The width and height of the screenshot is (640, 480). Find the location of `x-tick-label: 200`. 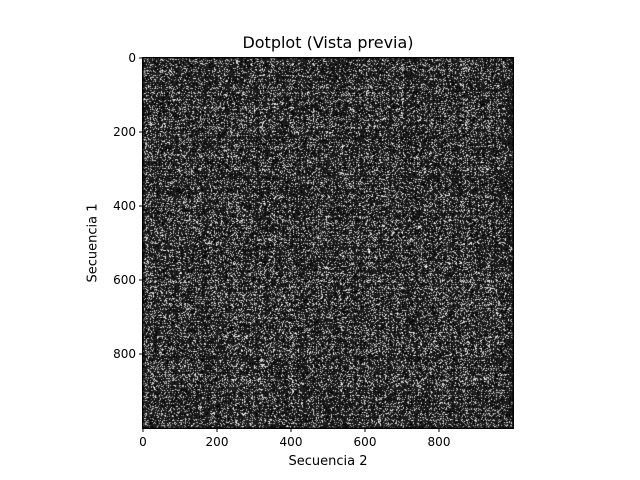

x-tick-label: 200 is located at coordinates (217, 442).